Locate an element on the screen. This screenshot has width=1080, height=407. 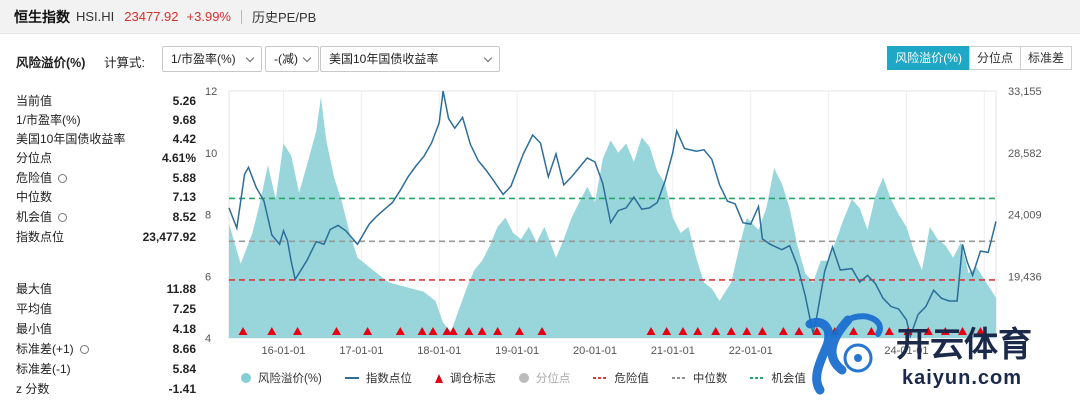
legend-item: 调仓标志 is located at coordinates (465, 378).